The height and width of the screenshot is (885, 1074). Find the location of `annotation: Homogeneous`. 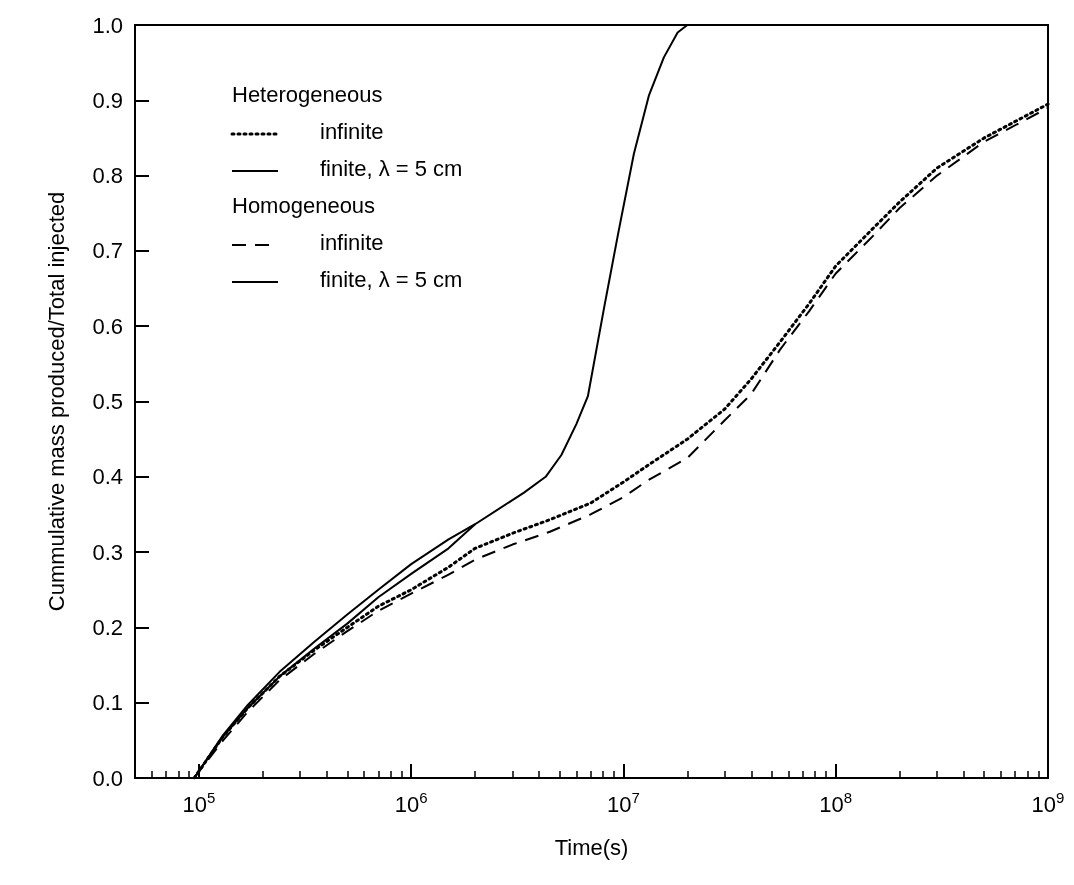

annotation: Homogeneous is located at coordinates (304, 205).